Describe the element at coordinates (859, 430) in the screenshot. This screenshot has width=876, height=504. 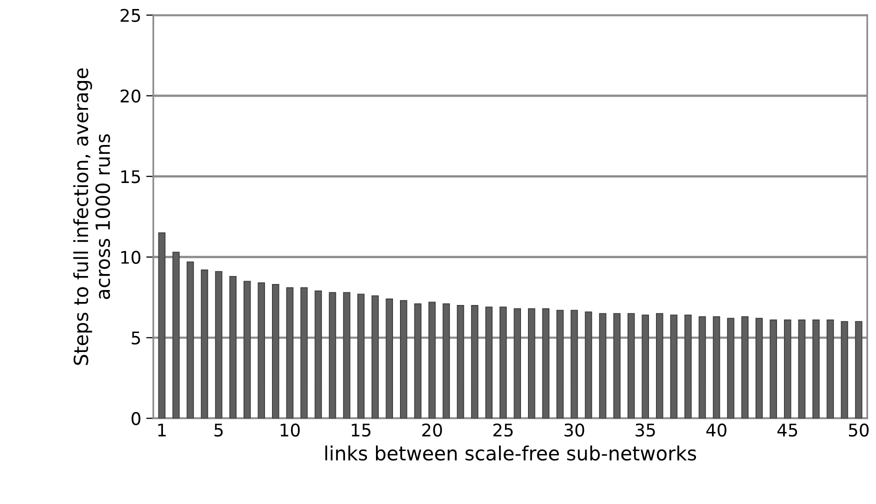
I see `x-tick-label: 50` at that location.